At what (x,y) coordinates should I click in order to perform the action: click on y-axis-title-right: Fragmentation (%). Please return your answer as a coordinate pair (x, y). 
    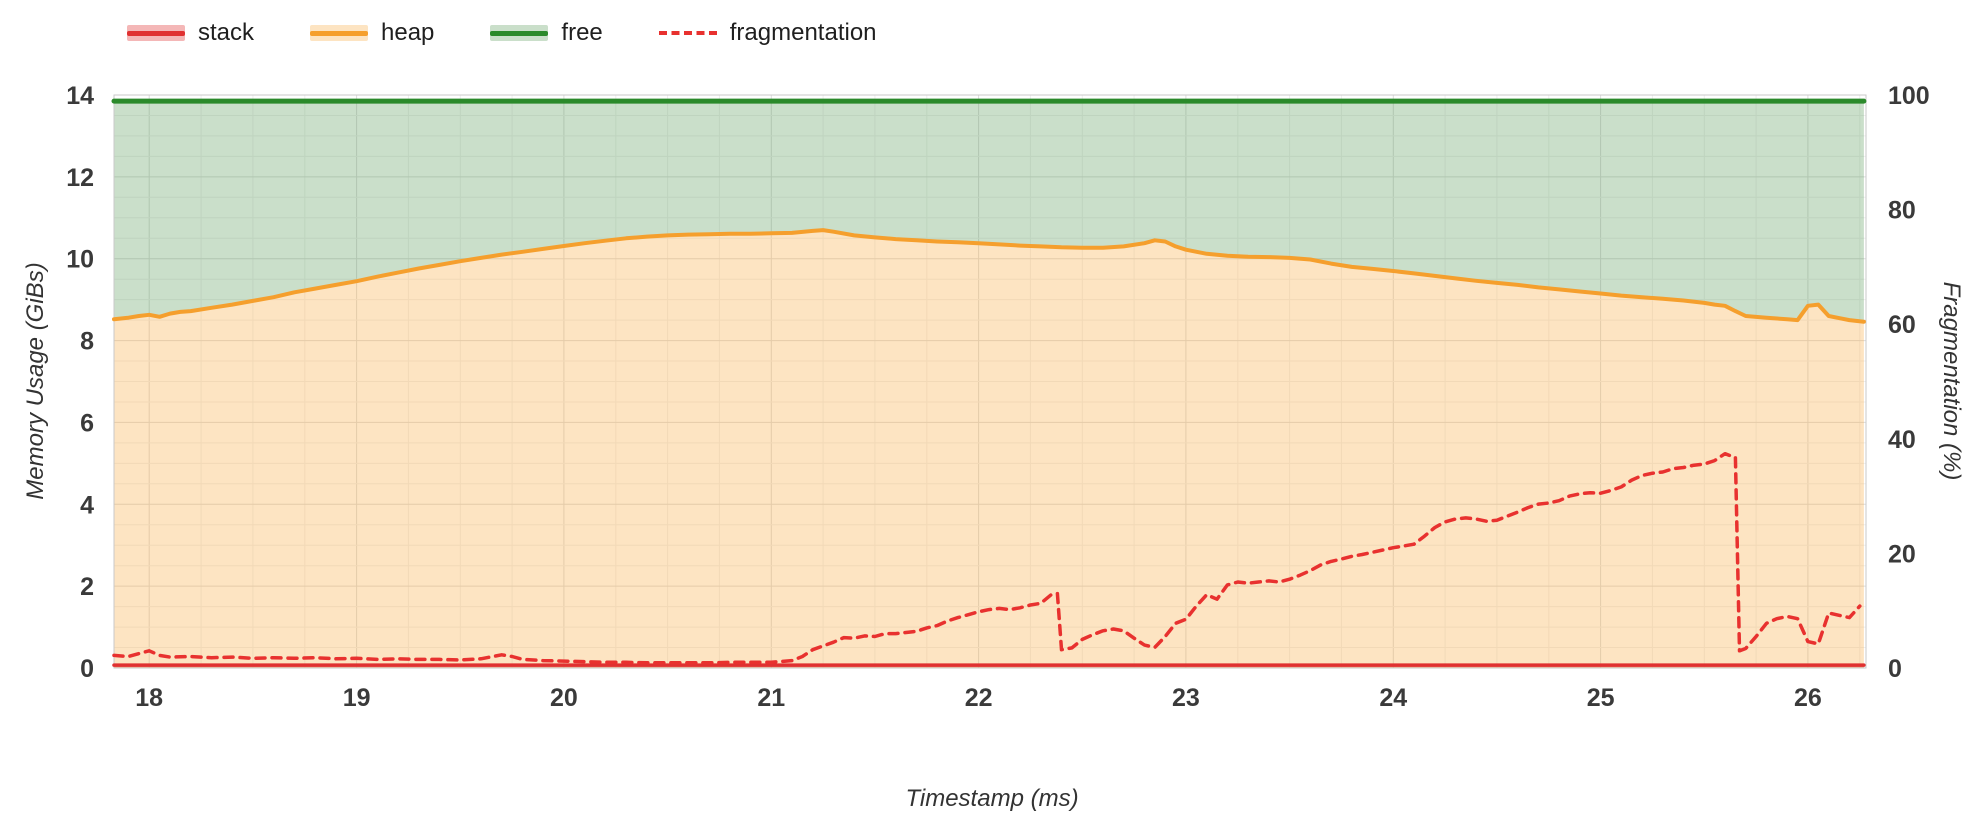
    Looking at the image, I should click on (1951, 381).